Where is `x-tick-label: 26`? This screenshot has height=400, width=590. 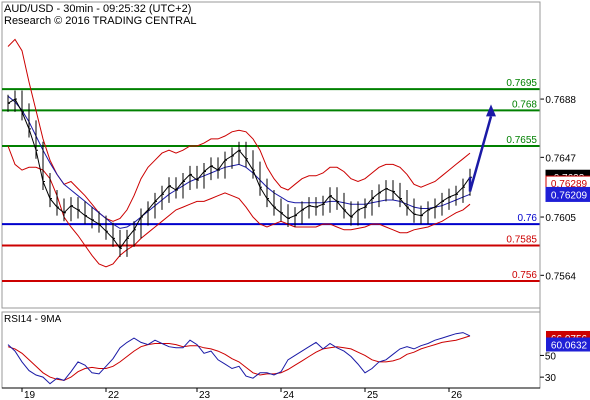 x-tick-label: 26 is located at coordinates (457, 395).